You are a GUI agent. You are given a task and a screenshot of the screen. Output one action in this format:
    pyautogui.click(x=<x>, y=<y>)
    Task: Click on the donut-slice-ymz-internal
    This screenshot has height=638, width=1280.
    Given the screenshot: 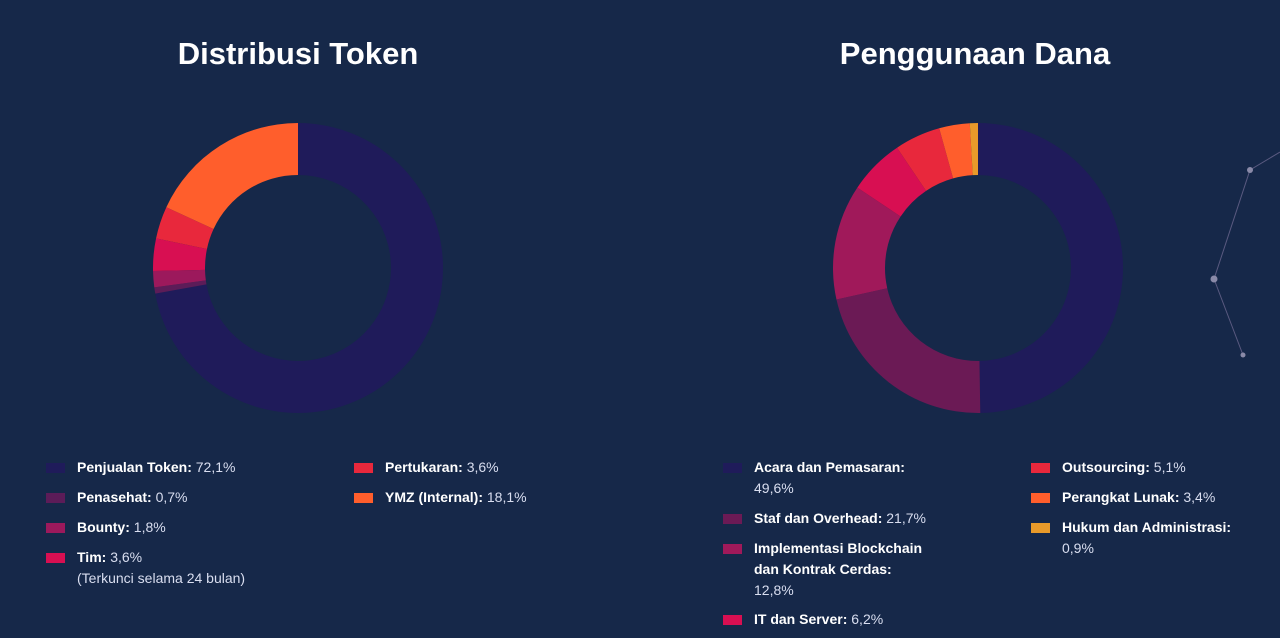 What is the action you would take?
    pyautogui.click(x=232, y=176)
    